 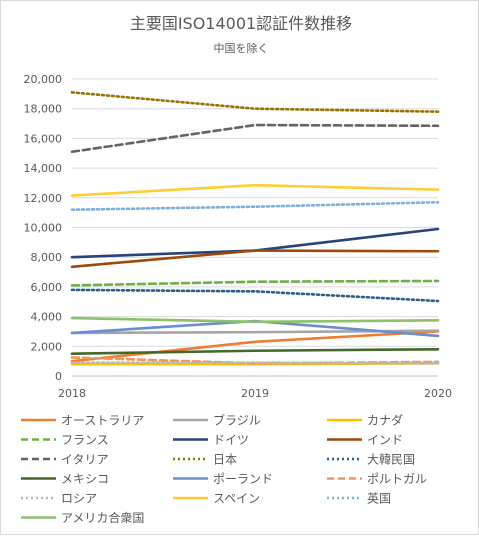 I want to click on legend-label: スペイン, so click(x=236, y=499).